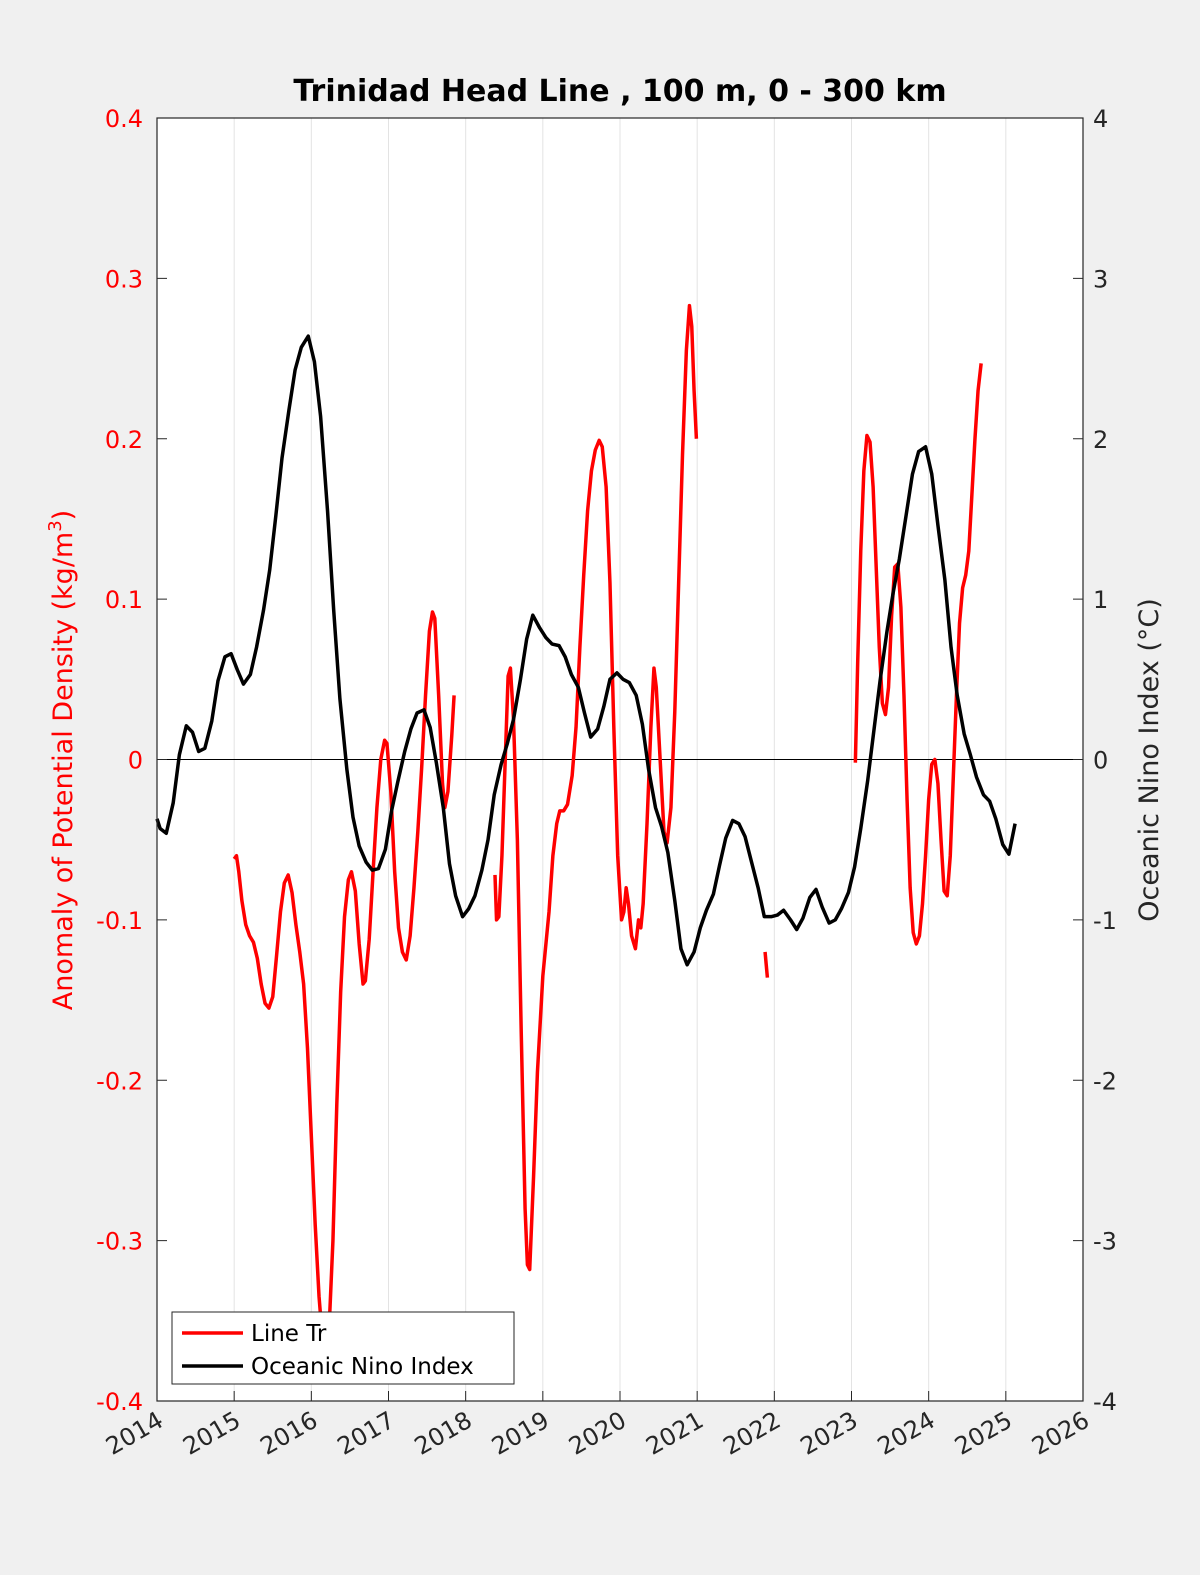  Describe the element at coordinates (119, 1242) in the screenshot. I see `y-left-tick-label: -0.3` at that location.